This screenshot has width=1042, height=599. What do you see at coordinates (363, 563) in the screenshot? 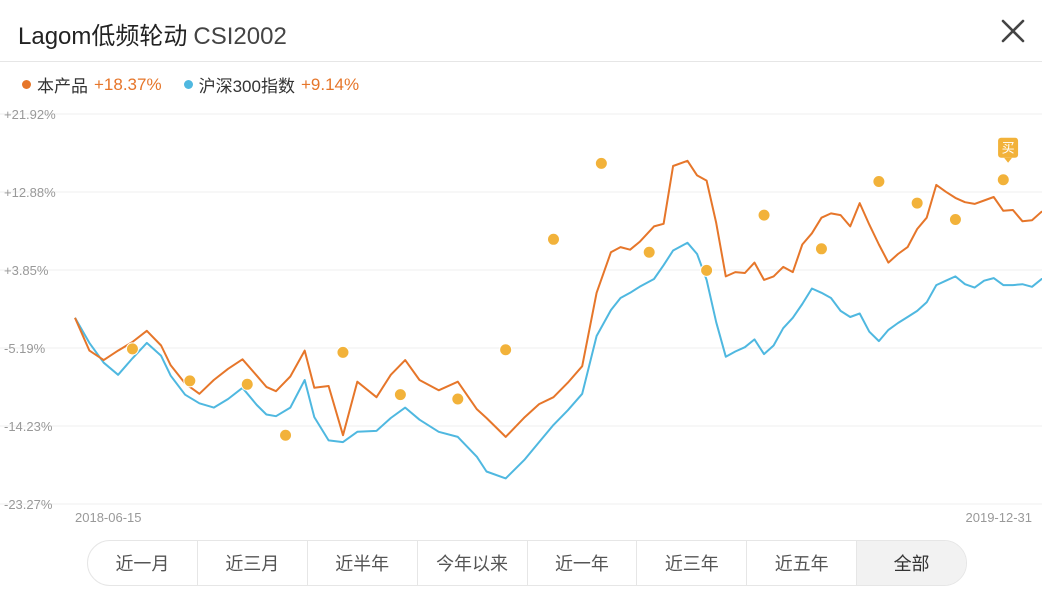
I see `tab-6m: 近半年` at bounding box center [363, 563].